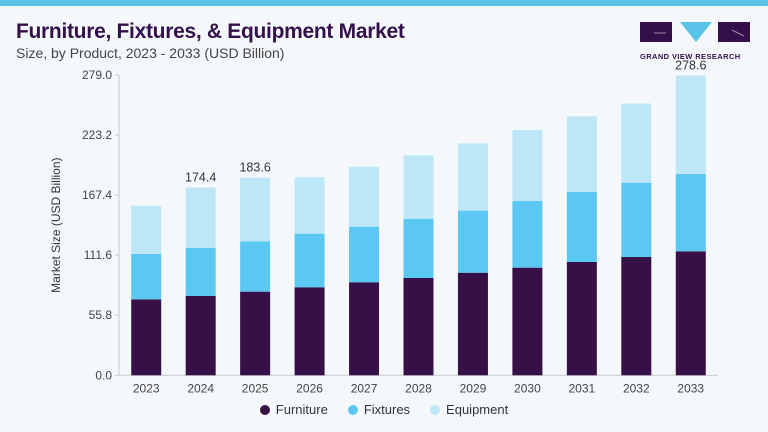 The image size is (768, 432). What do you see at coordinates (56, 224) in the screenshot?
I see `y-axis-label: Market Size (USD Billion)` at bounding box center [56, 224].